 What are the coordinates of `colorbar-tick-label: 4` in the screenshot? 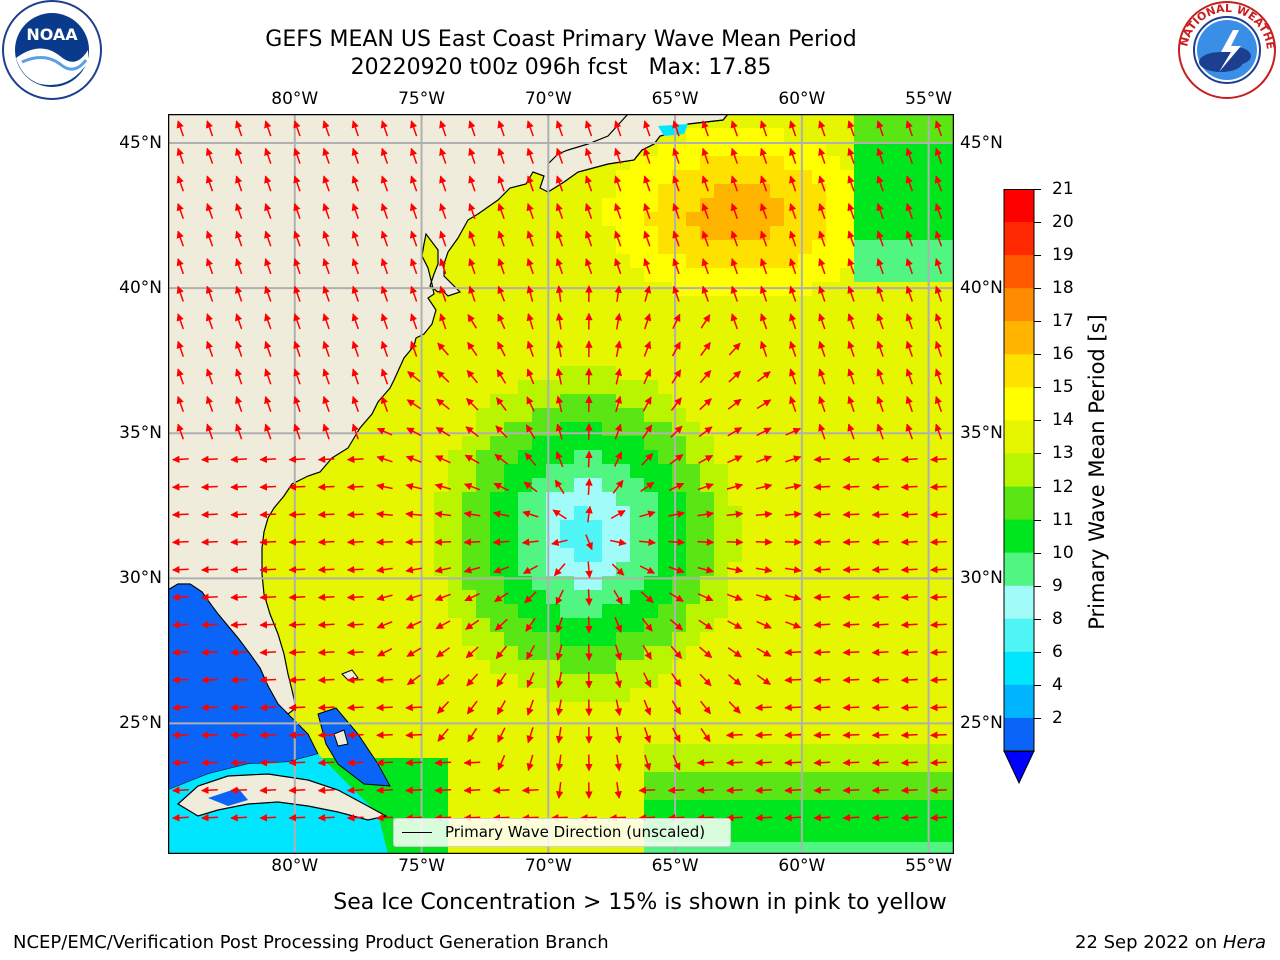 It's located at (1057, 684).